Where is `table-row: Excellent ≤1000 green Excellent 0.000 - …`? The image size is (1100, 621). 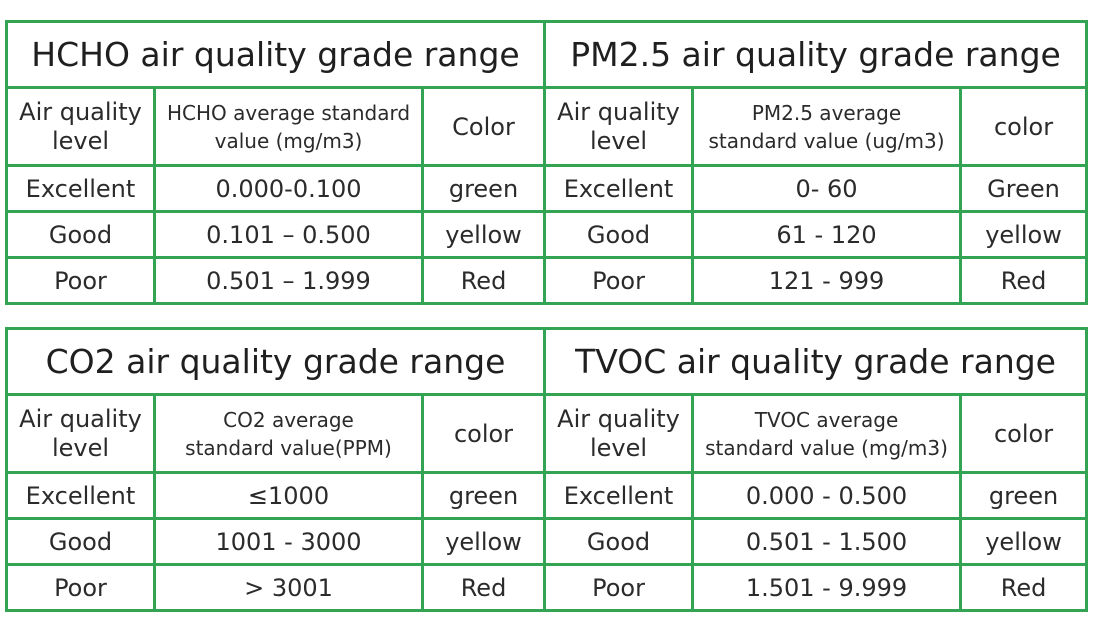 table-row: Excellent ≤1000 green Excellent 0.000 - … is located at coordinates (547, 495).